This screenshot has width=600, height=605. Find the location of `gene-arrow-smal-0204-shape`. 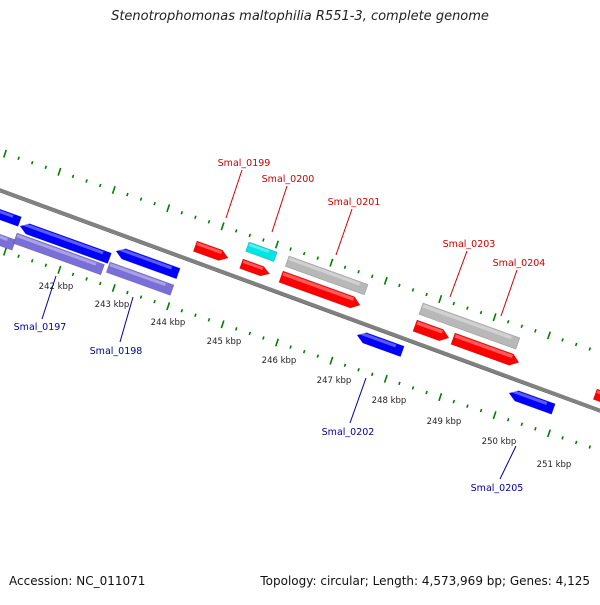

gene-arrow-smal-0204-shape is located at coordinates (484, 349).